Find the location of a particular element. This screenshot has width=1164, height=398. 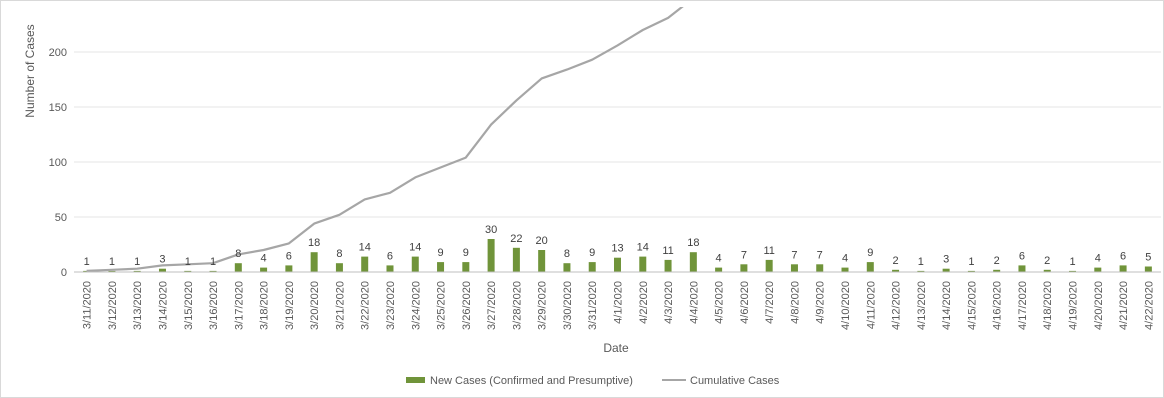

x-tick-label: 3/13/2020 is located at coordinates (138, 305).